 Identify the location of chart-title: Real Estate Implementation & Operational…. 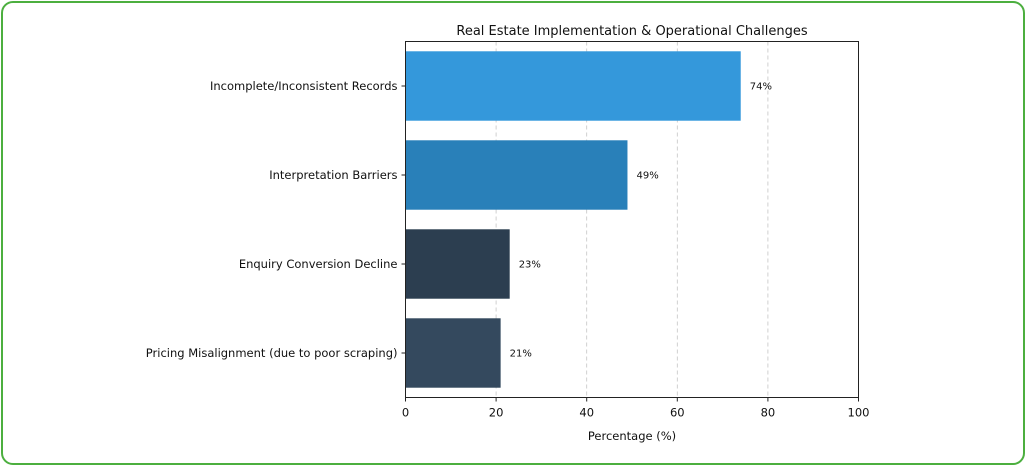
(631, 31).